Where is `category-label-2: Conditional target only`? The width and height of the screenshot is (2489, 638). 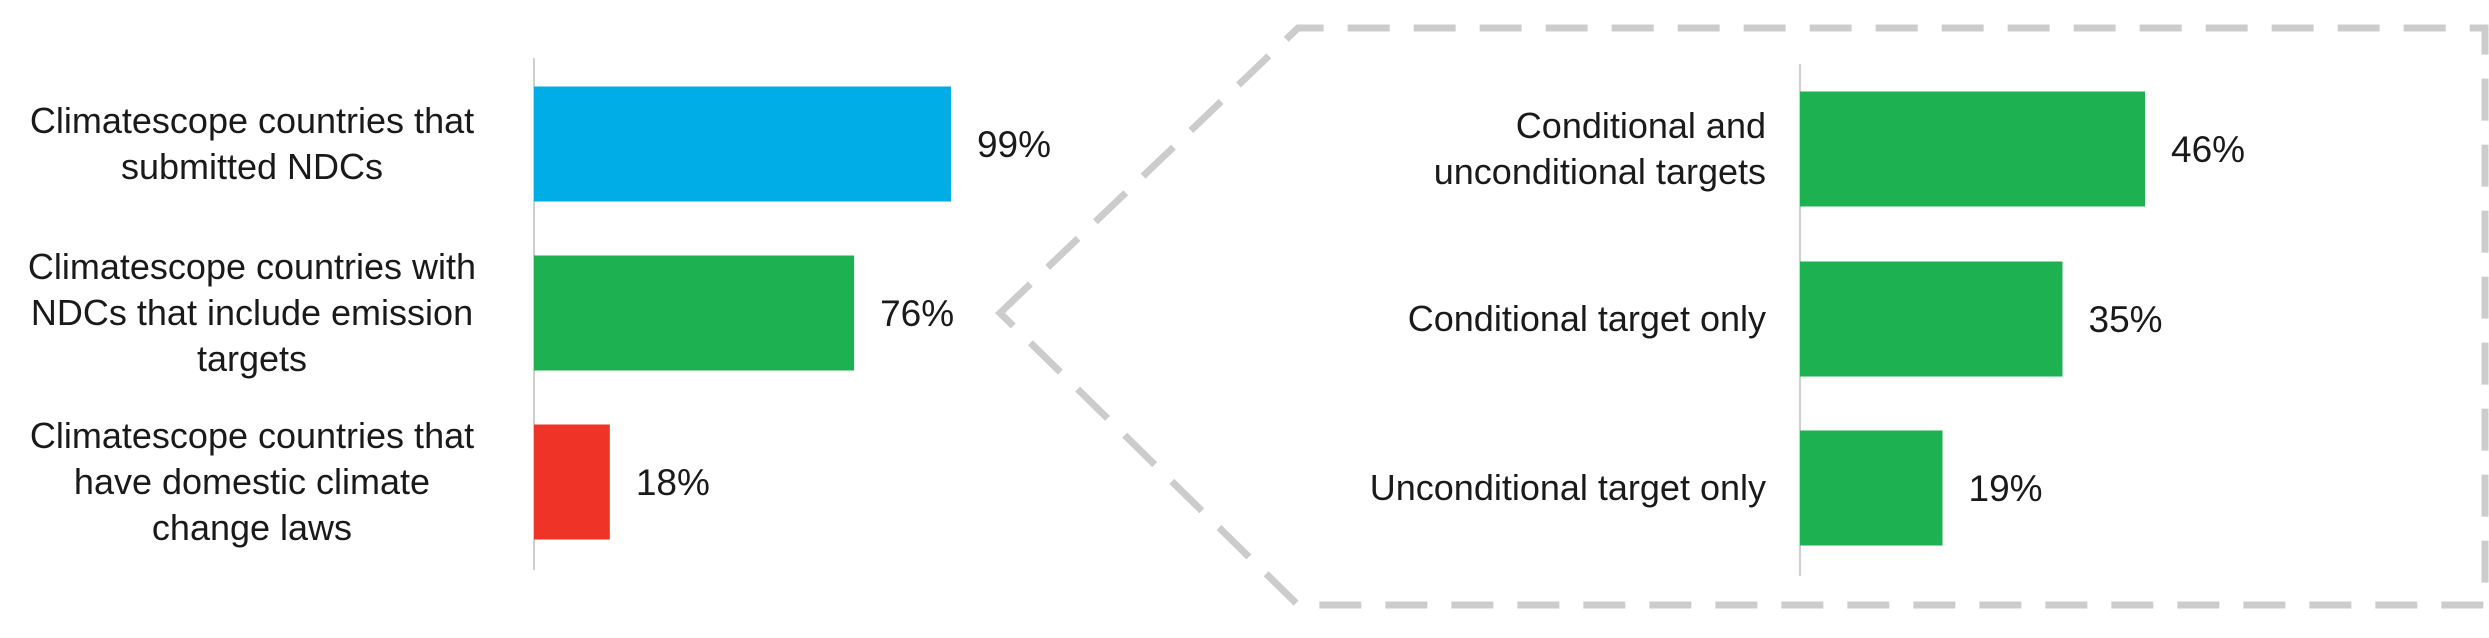 category-label-2: Conditional target only is located at coordinates (1587, 318).